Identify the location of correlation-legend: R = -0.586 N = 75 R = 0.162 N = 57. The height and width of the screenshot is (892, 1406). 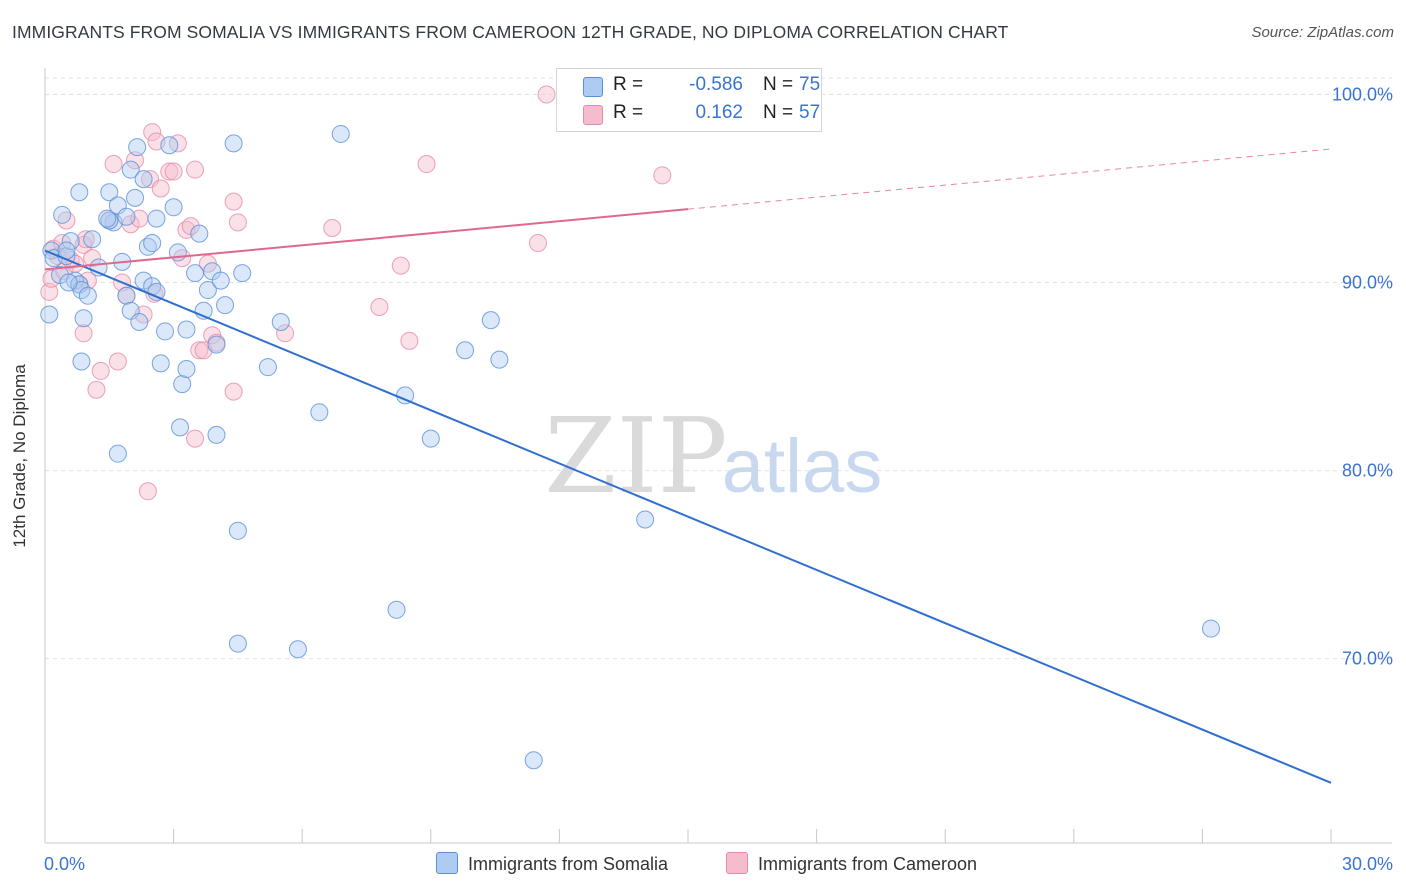
(689, 100).